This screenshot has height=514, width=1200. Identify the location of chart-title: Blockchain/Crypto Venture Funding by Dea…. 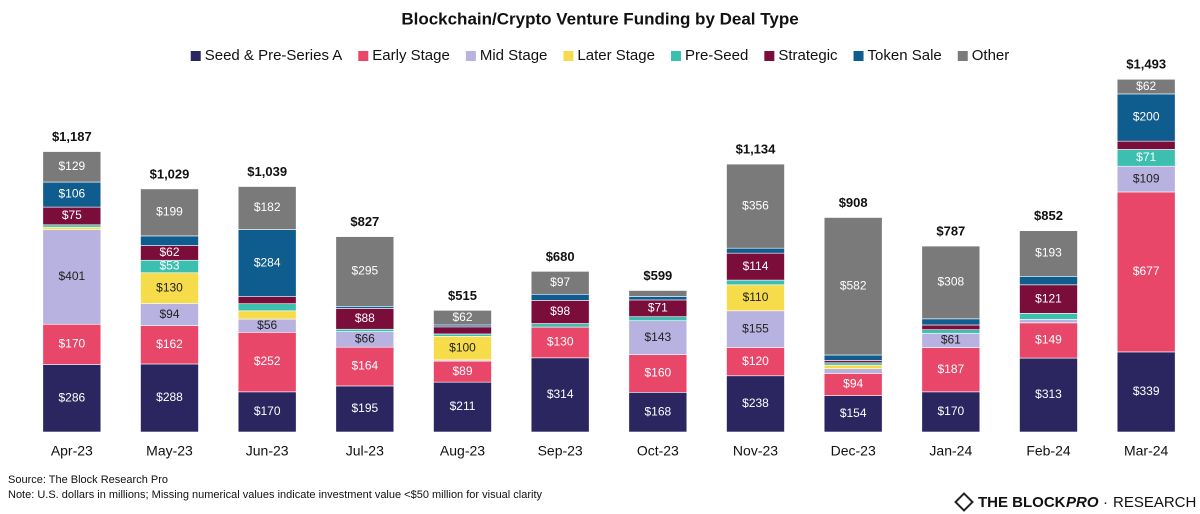
(599, 18).